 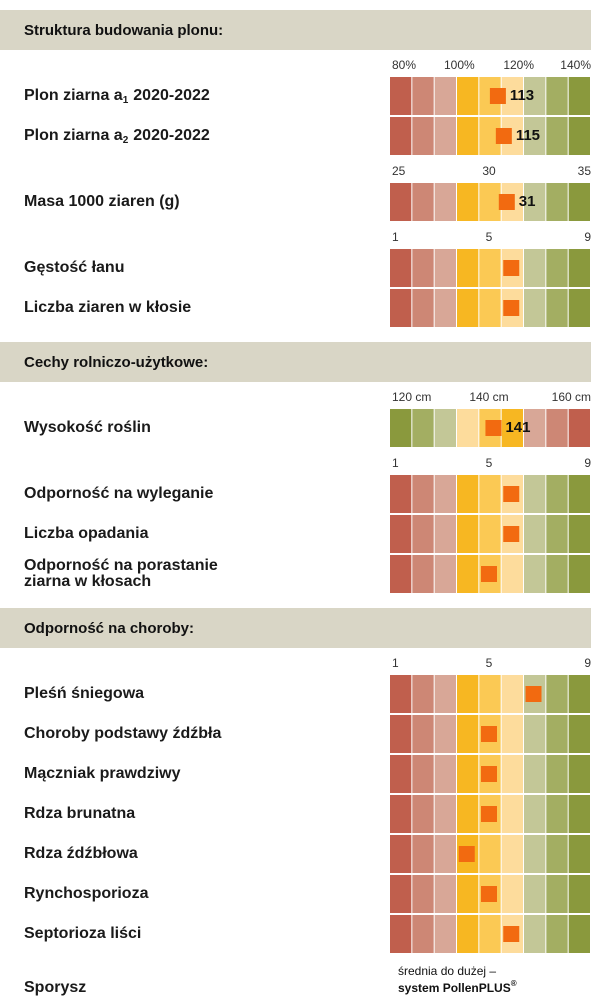 What do you see at coordinates (87, 427) in the screenshot?
I see `row-label: Wysokość roślin` at bounding box center [87, 427].